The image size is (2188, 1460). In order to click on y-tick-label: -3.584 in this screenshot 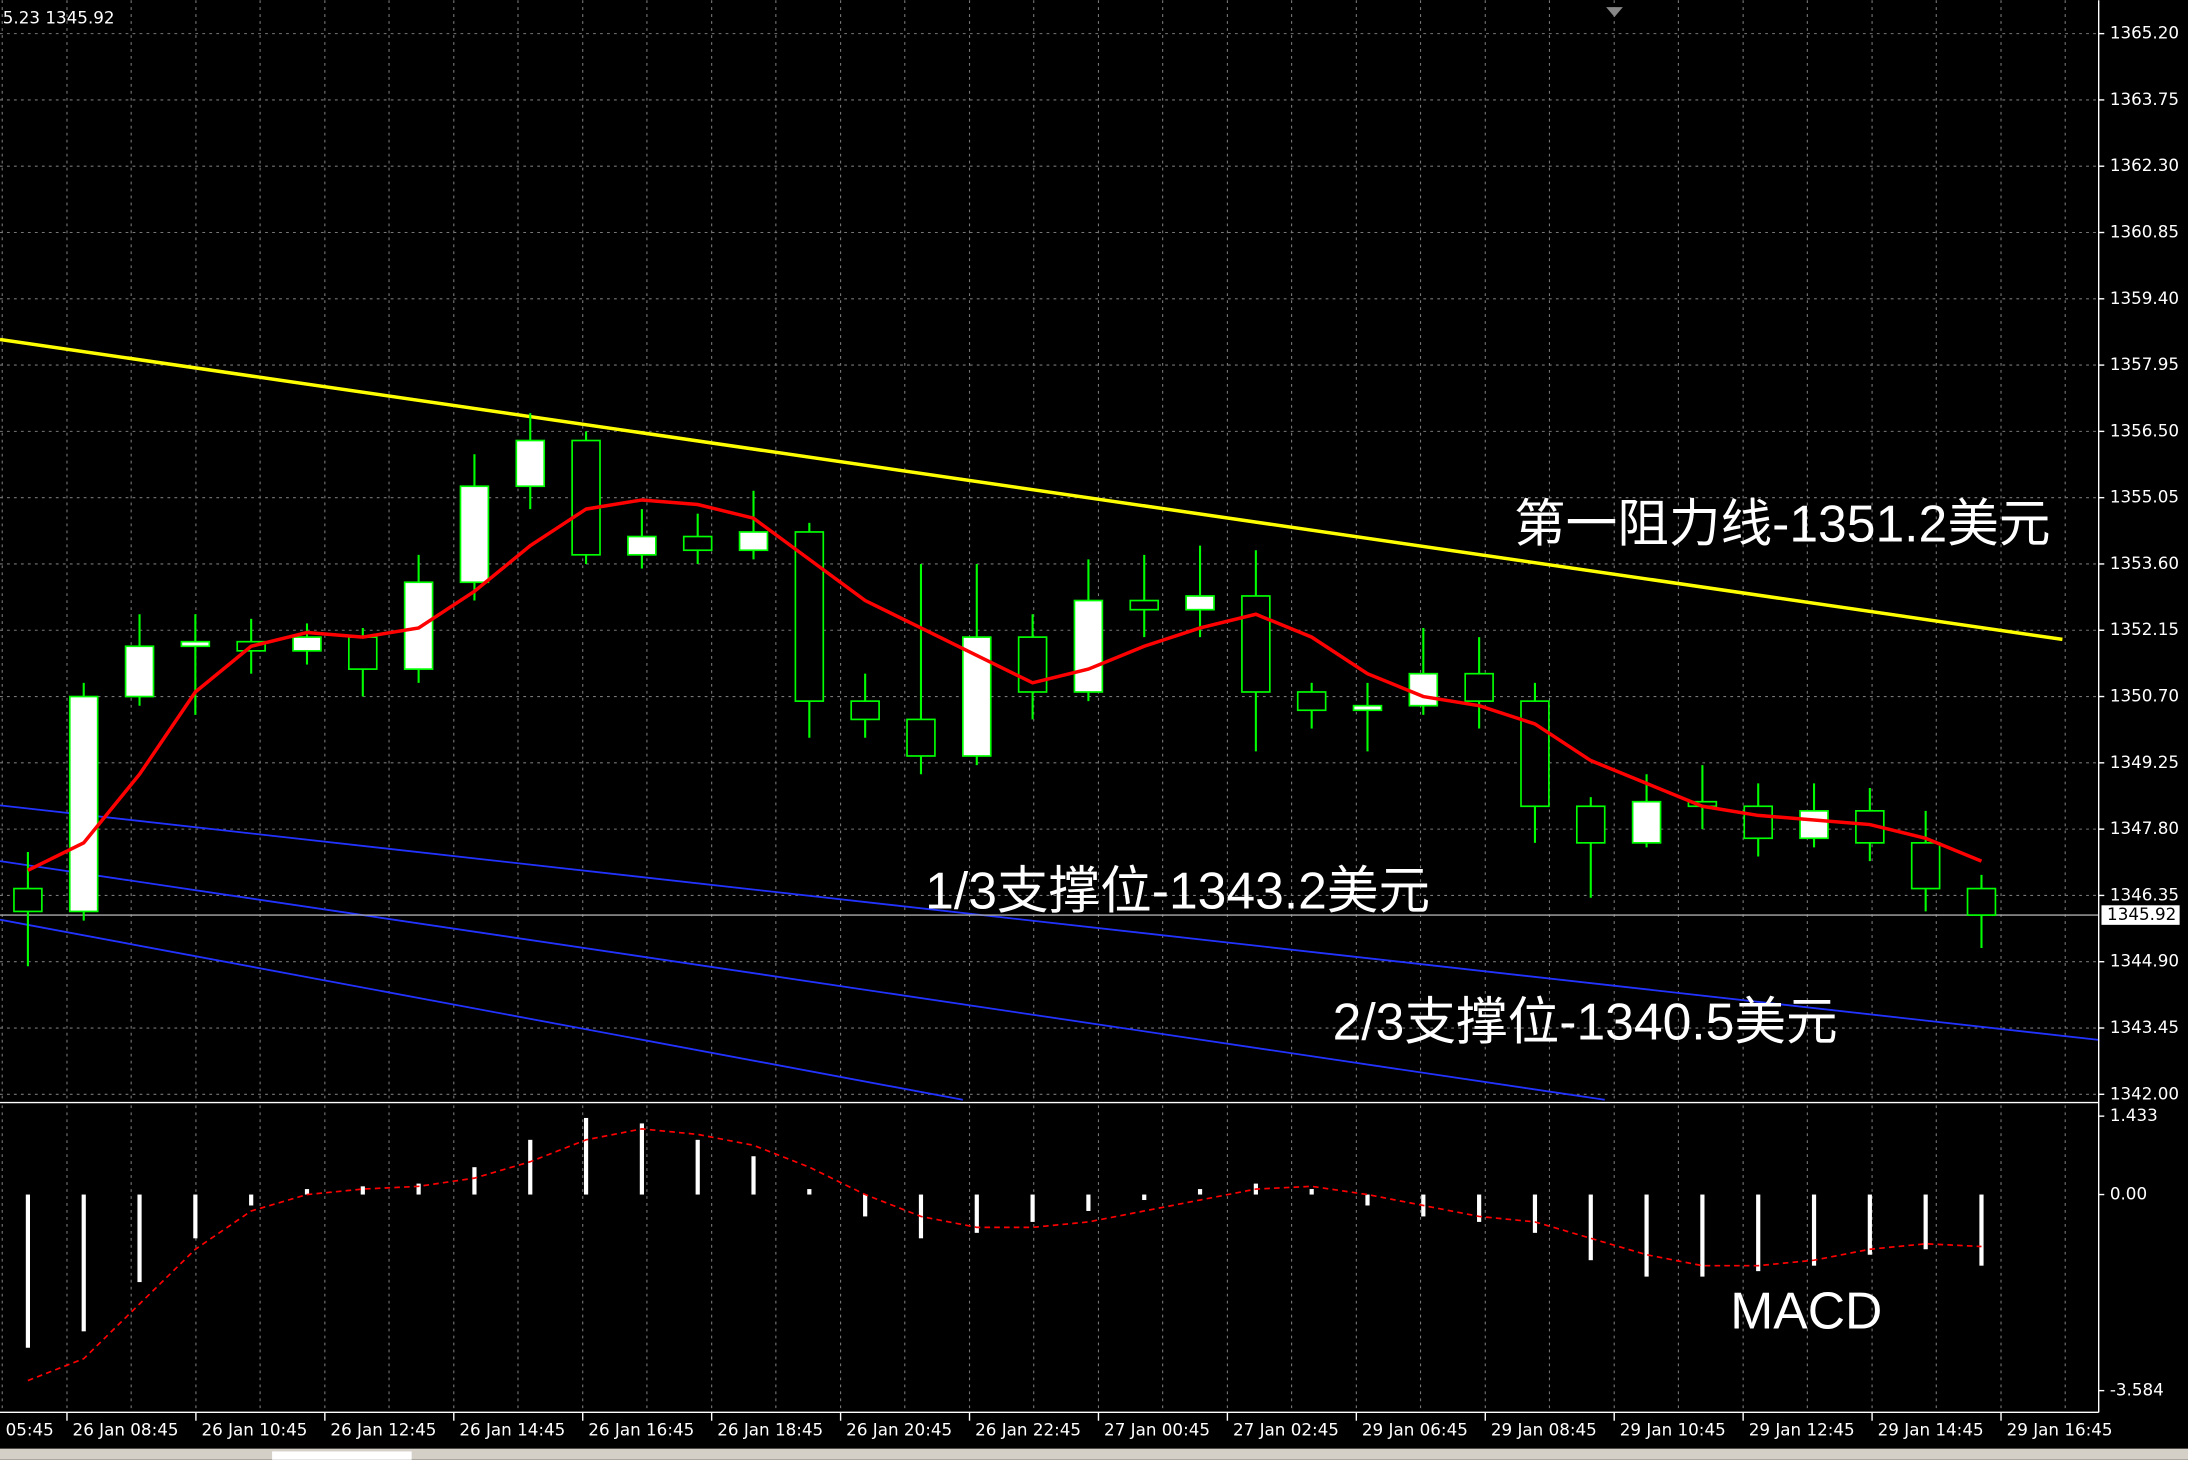, I will do `click(2137, 1390)`.